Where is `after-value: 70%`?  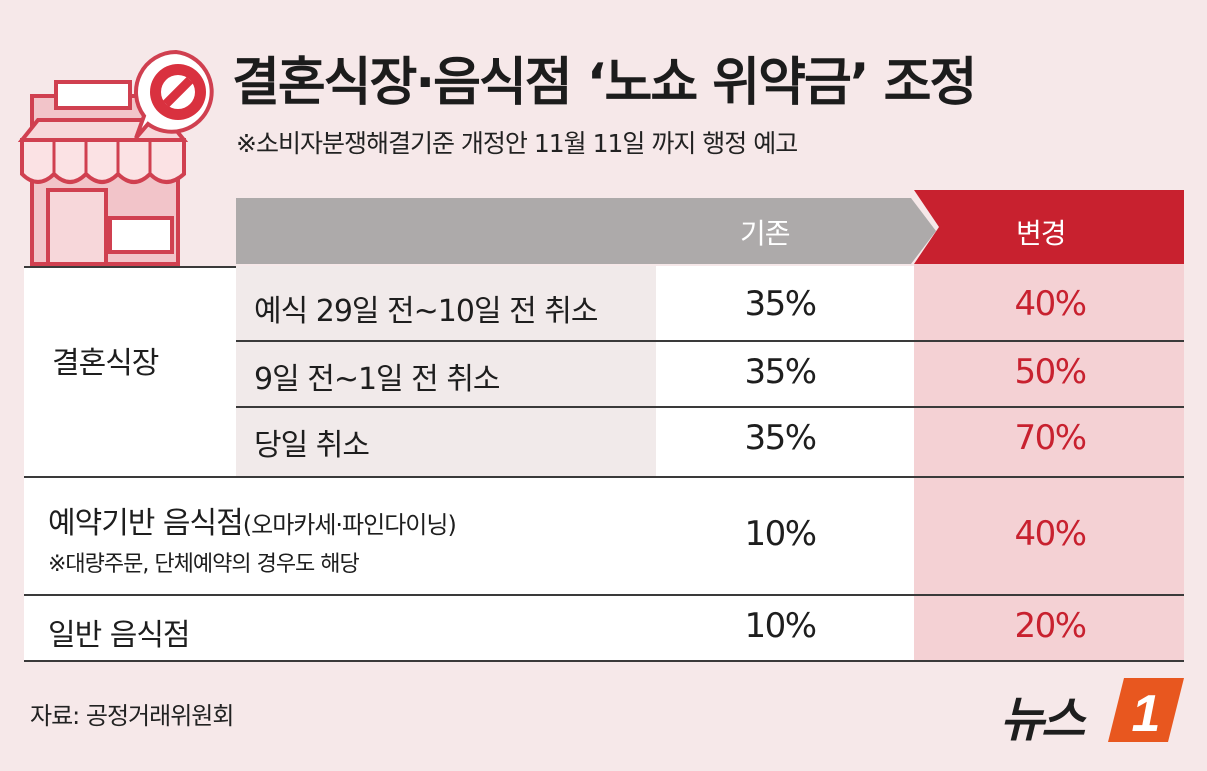
after-value: 70% is located at coordinates (1050, 438).